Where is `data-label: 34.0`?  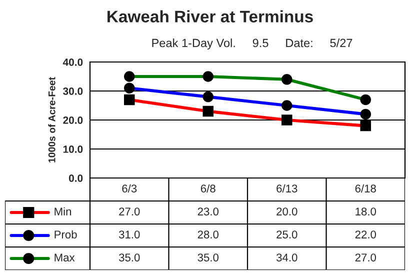
data-label: 34.0 is located at coordinates (287, 258).